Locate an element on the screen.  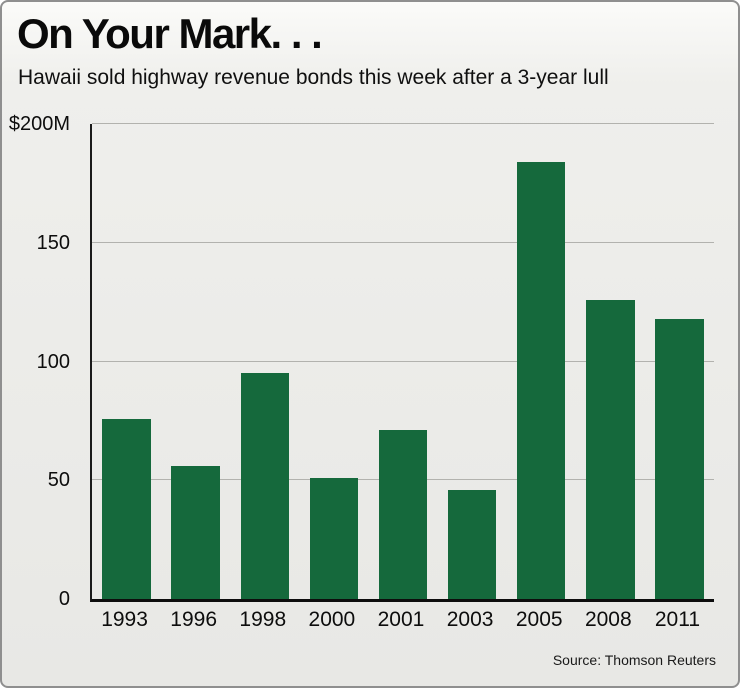
bar-2000 is located at coordinates (334, 538).